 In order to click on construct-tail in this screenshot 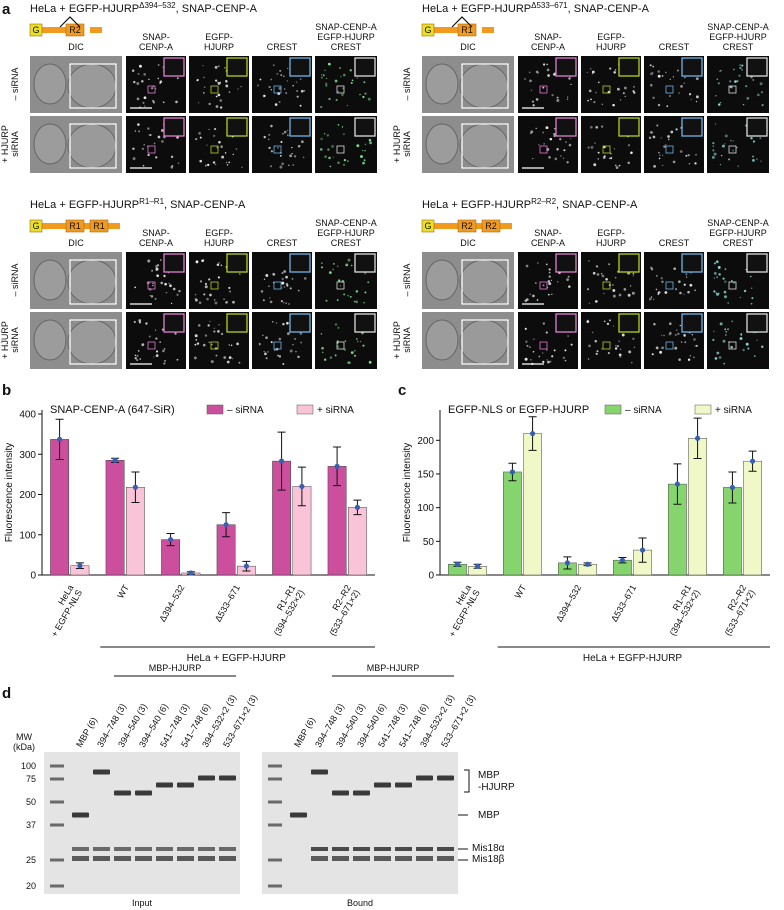, I will do `click(488, 30)`.